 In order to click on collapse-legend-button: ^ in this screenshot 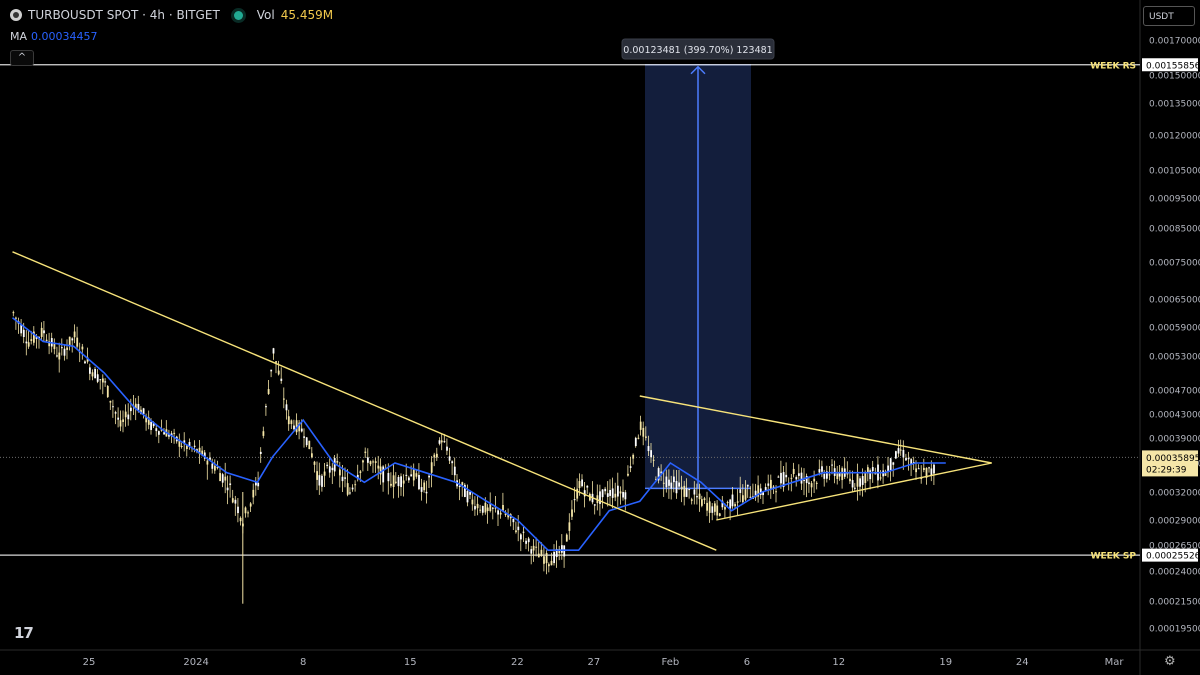, I will do `click(22, 58)`.